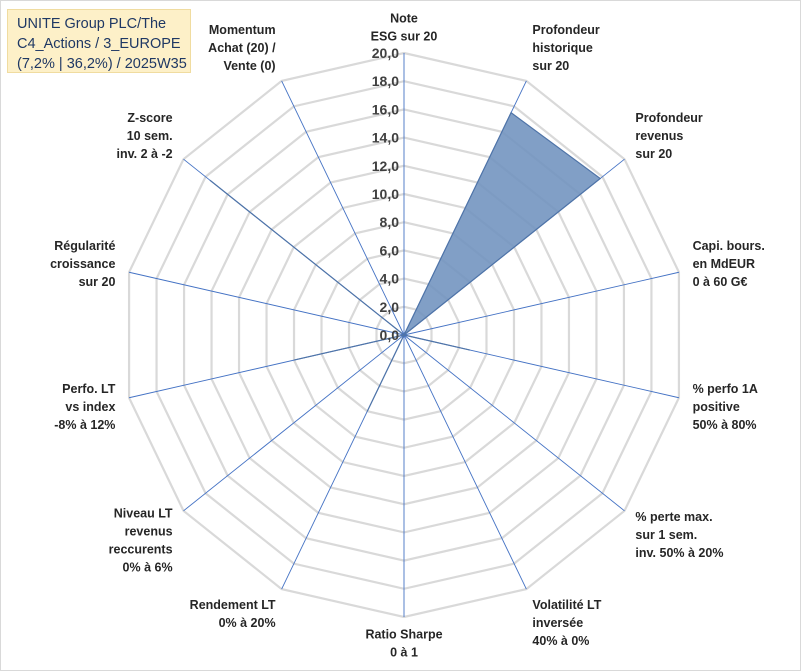 The image size is (801, 671). What do you see at coordinates (141, 540) in the screenshot?
I see `category-label: Niveau LT revenus reccurents 0% à 6%` at bounding box center [141, 540].